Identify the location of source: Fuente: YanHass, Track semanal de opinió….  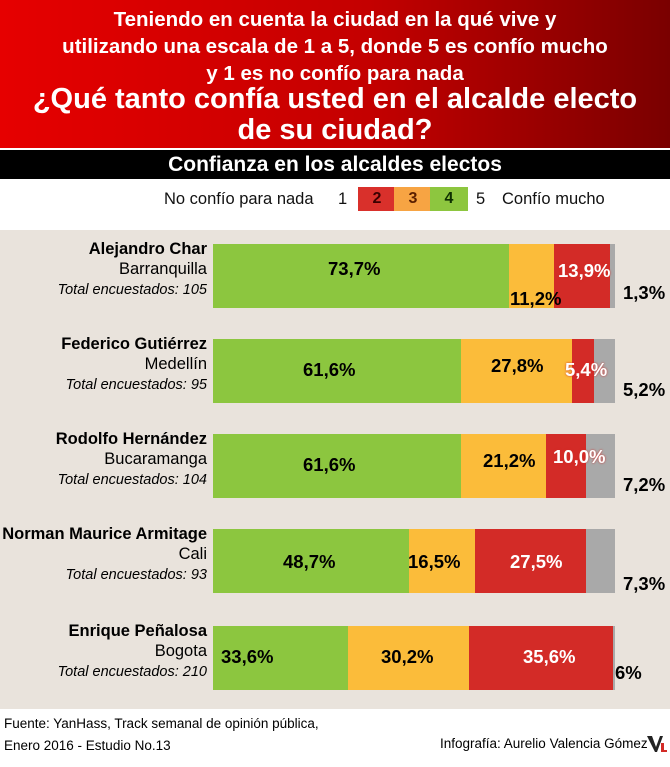
(161, 735).